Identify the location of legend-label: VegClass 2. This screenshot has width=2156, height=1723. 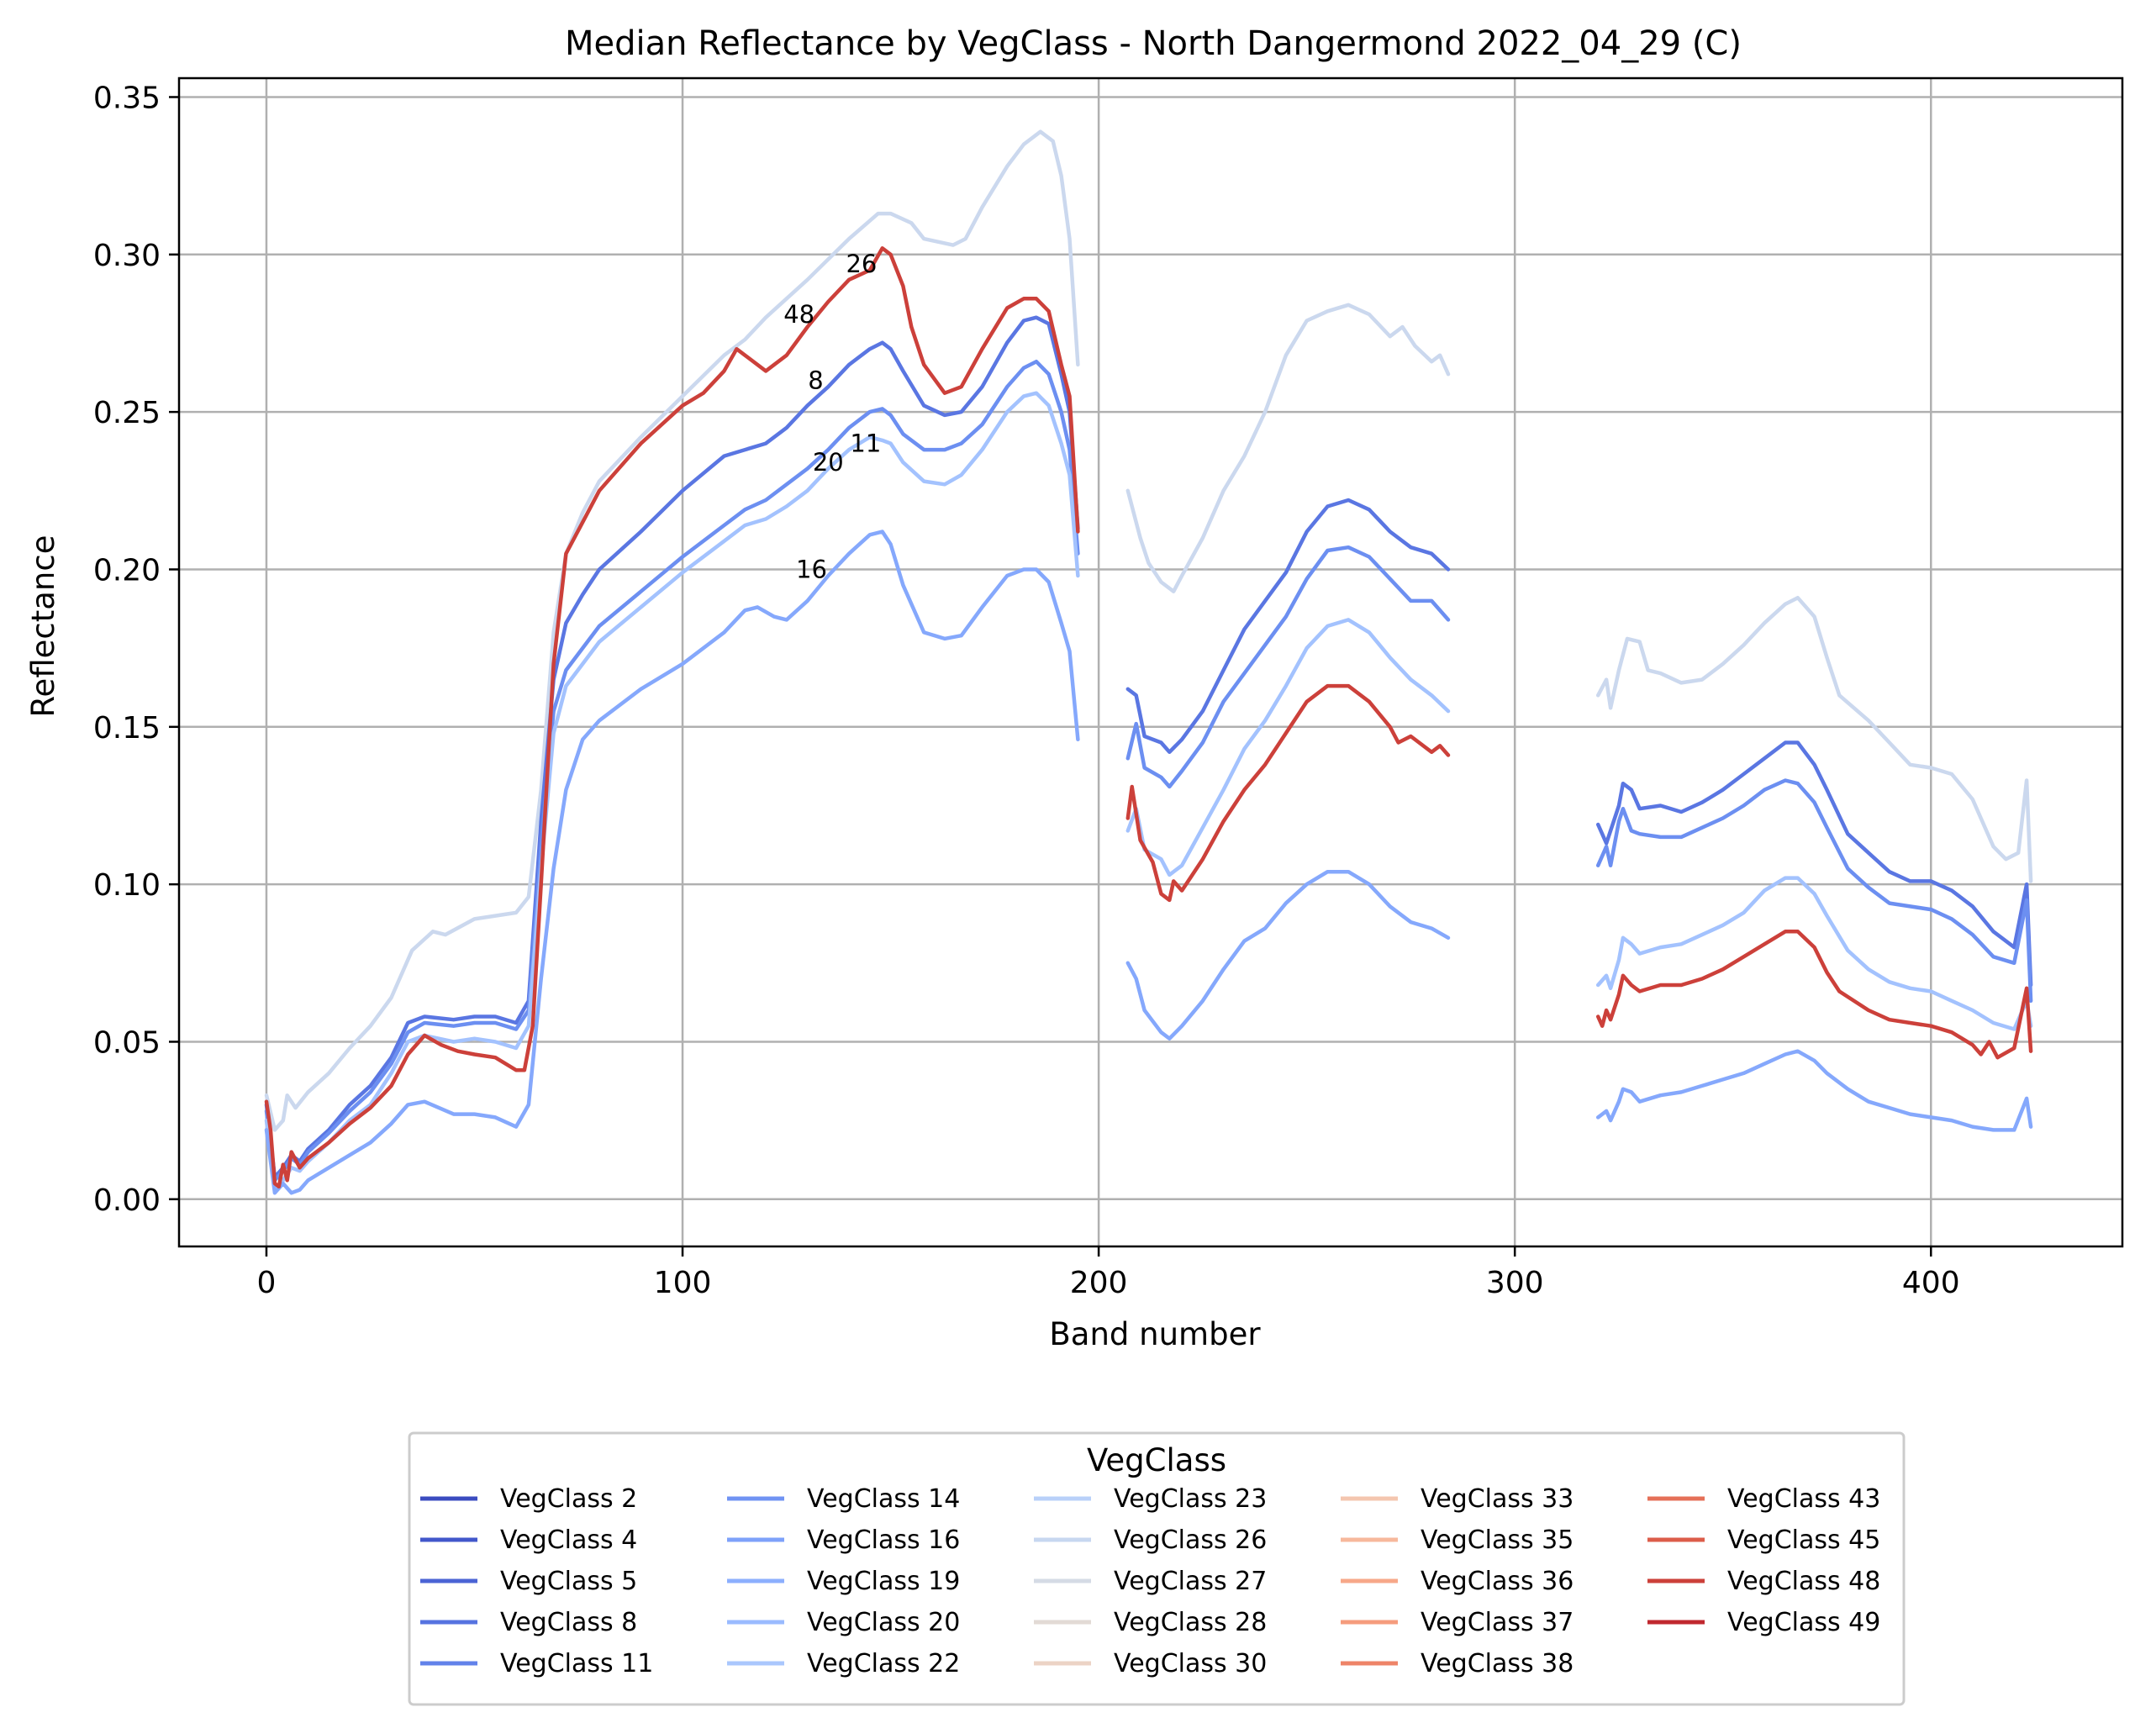
(568, 1499).